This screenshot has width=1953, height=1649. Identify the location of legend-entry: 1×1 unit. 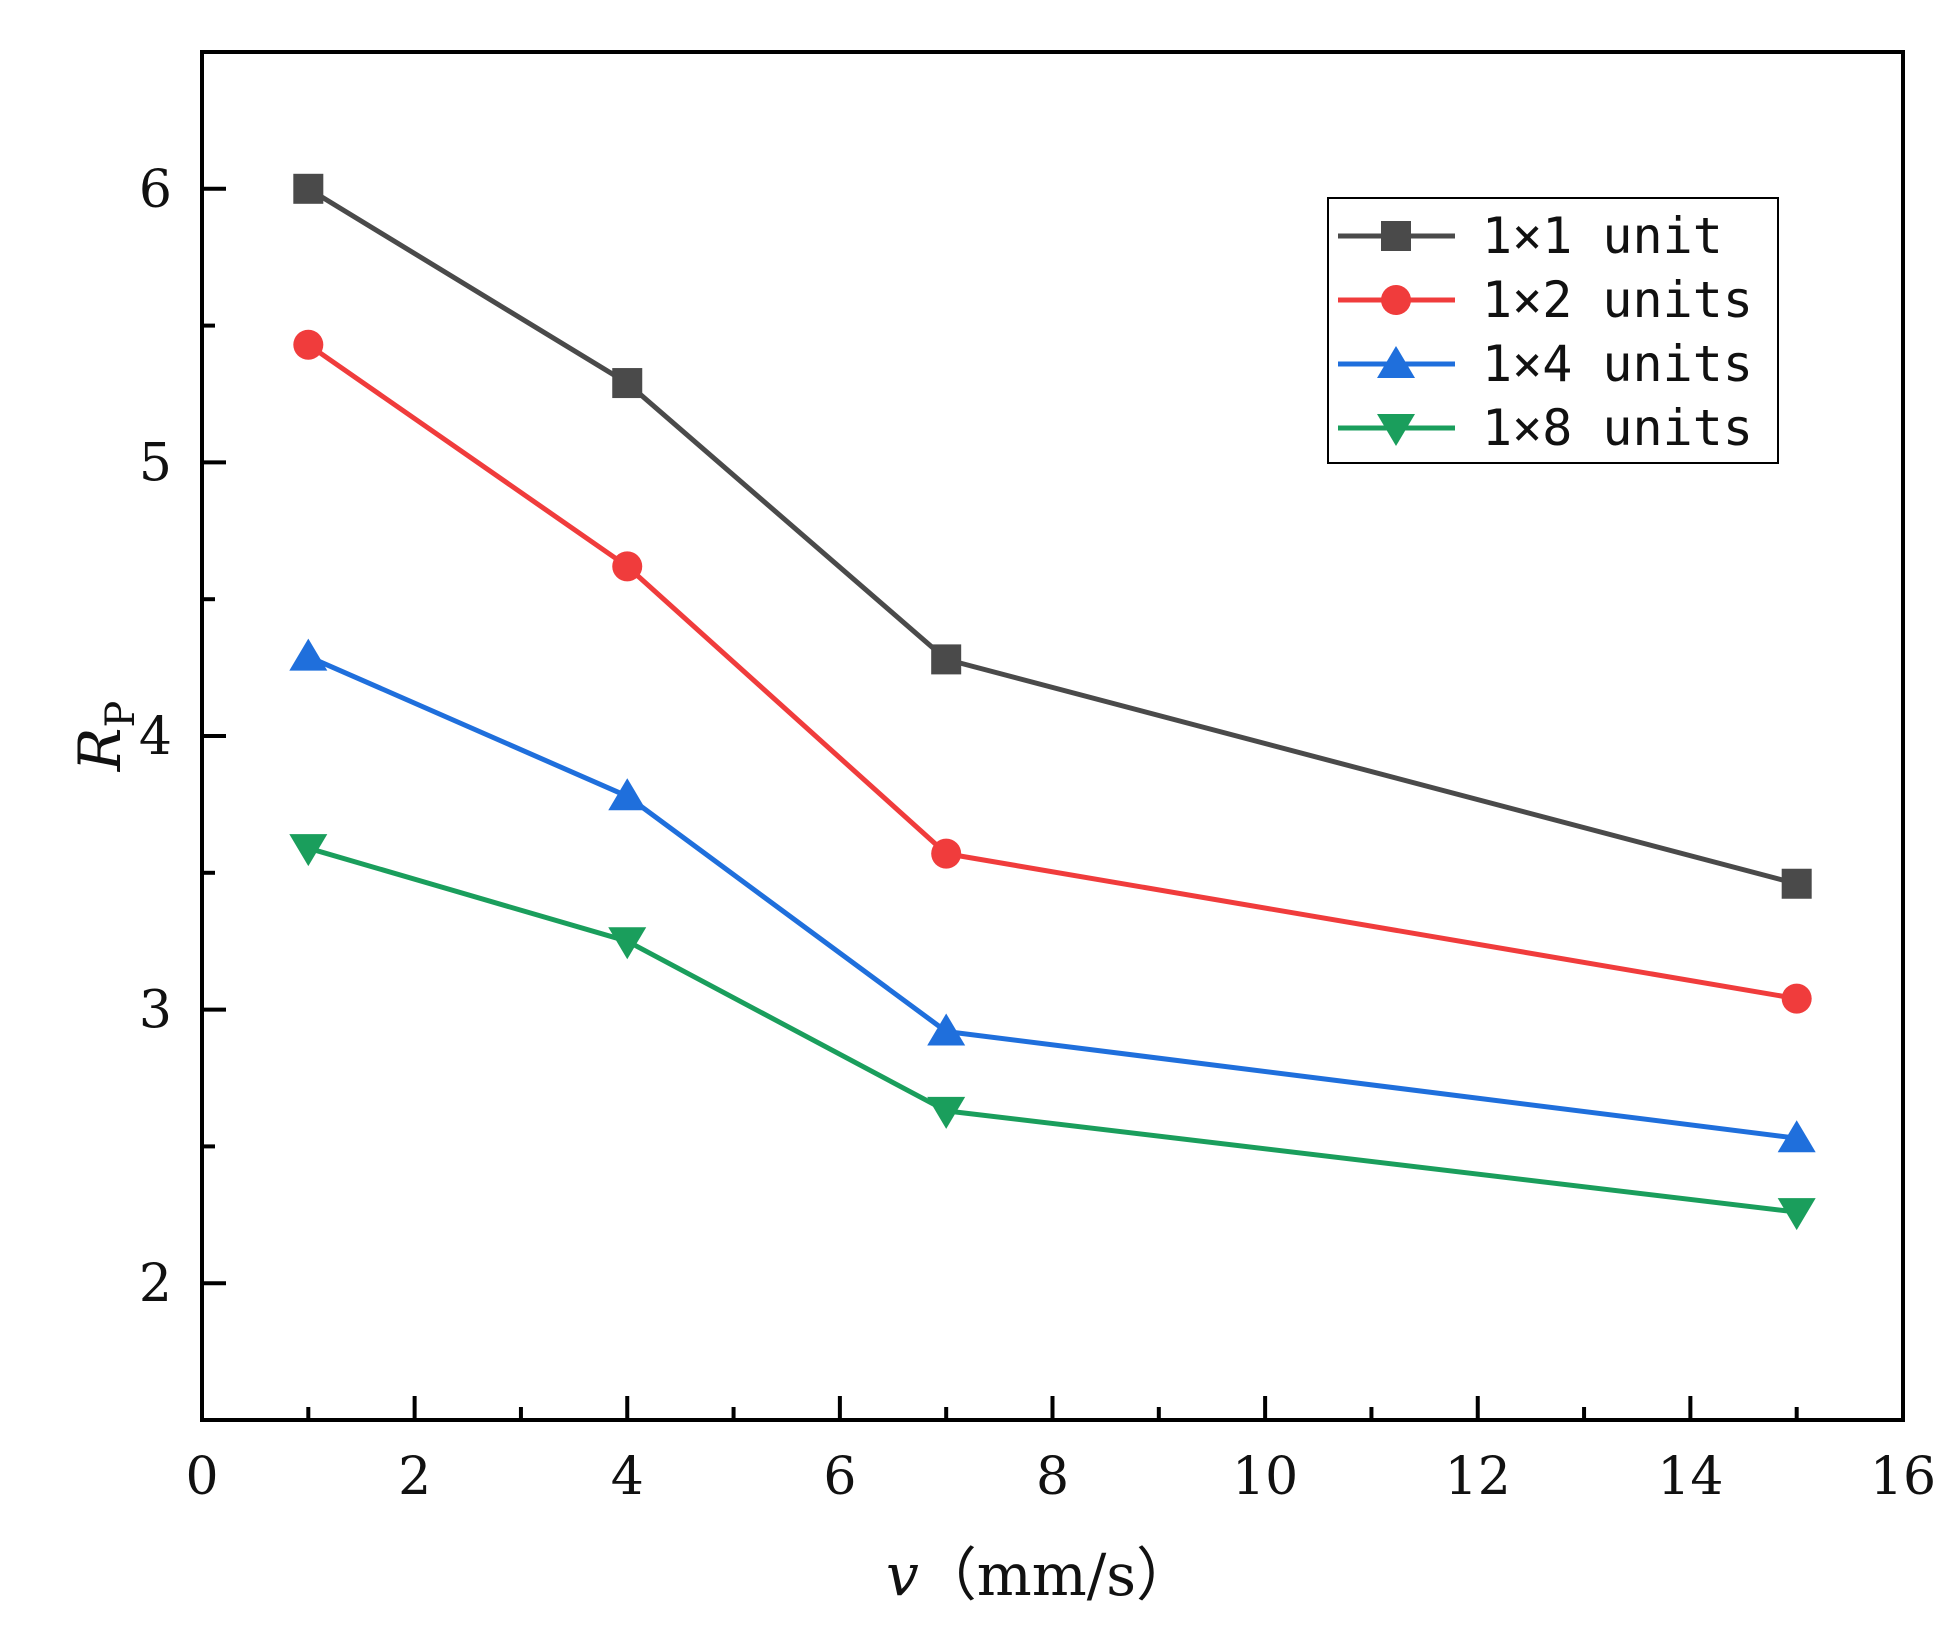
(1530, 236).